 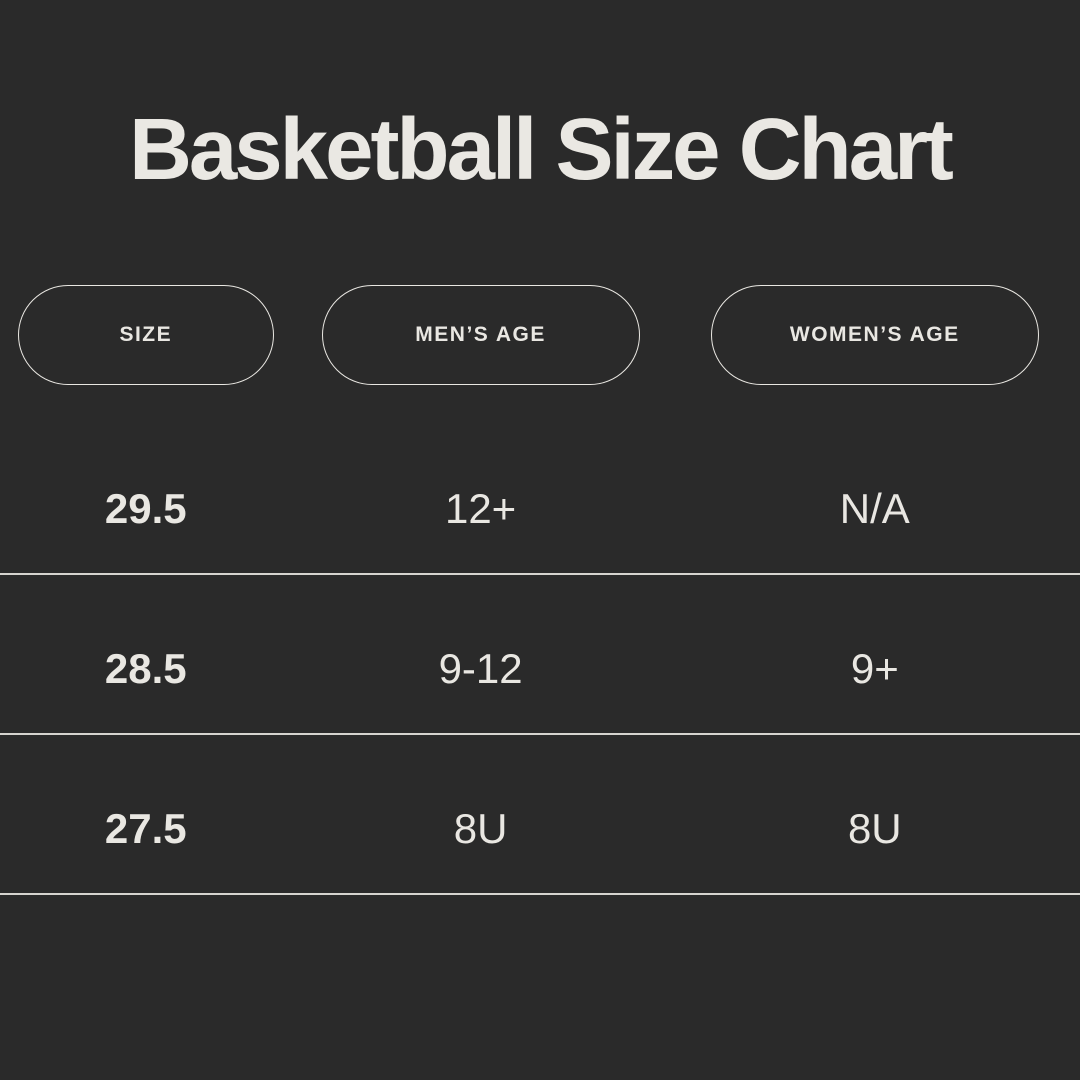 I want to click on header-cell-size: SIZE, so click(x=146, y=335).